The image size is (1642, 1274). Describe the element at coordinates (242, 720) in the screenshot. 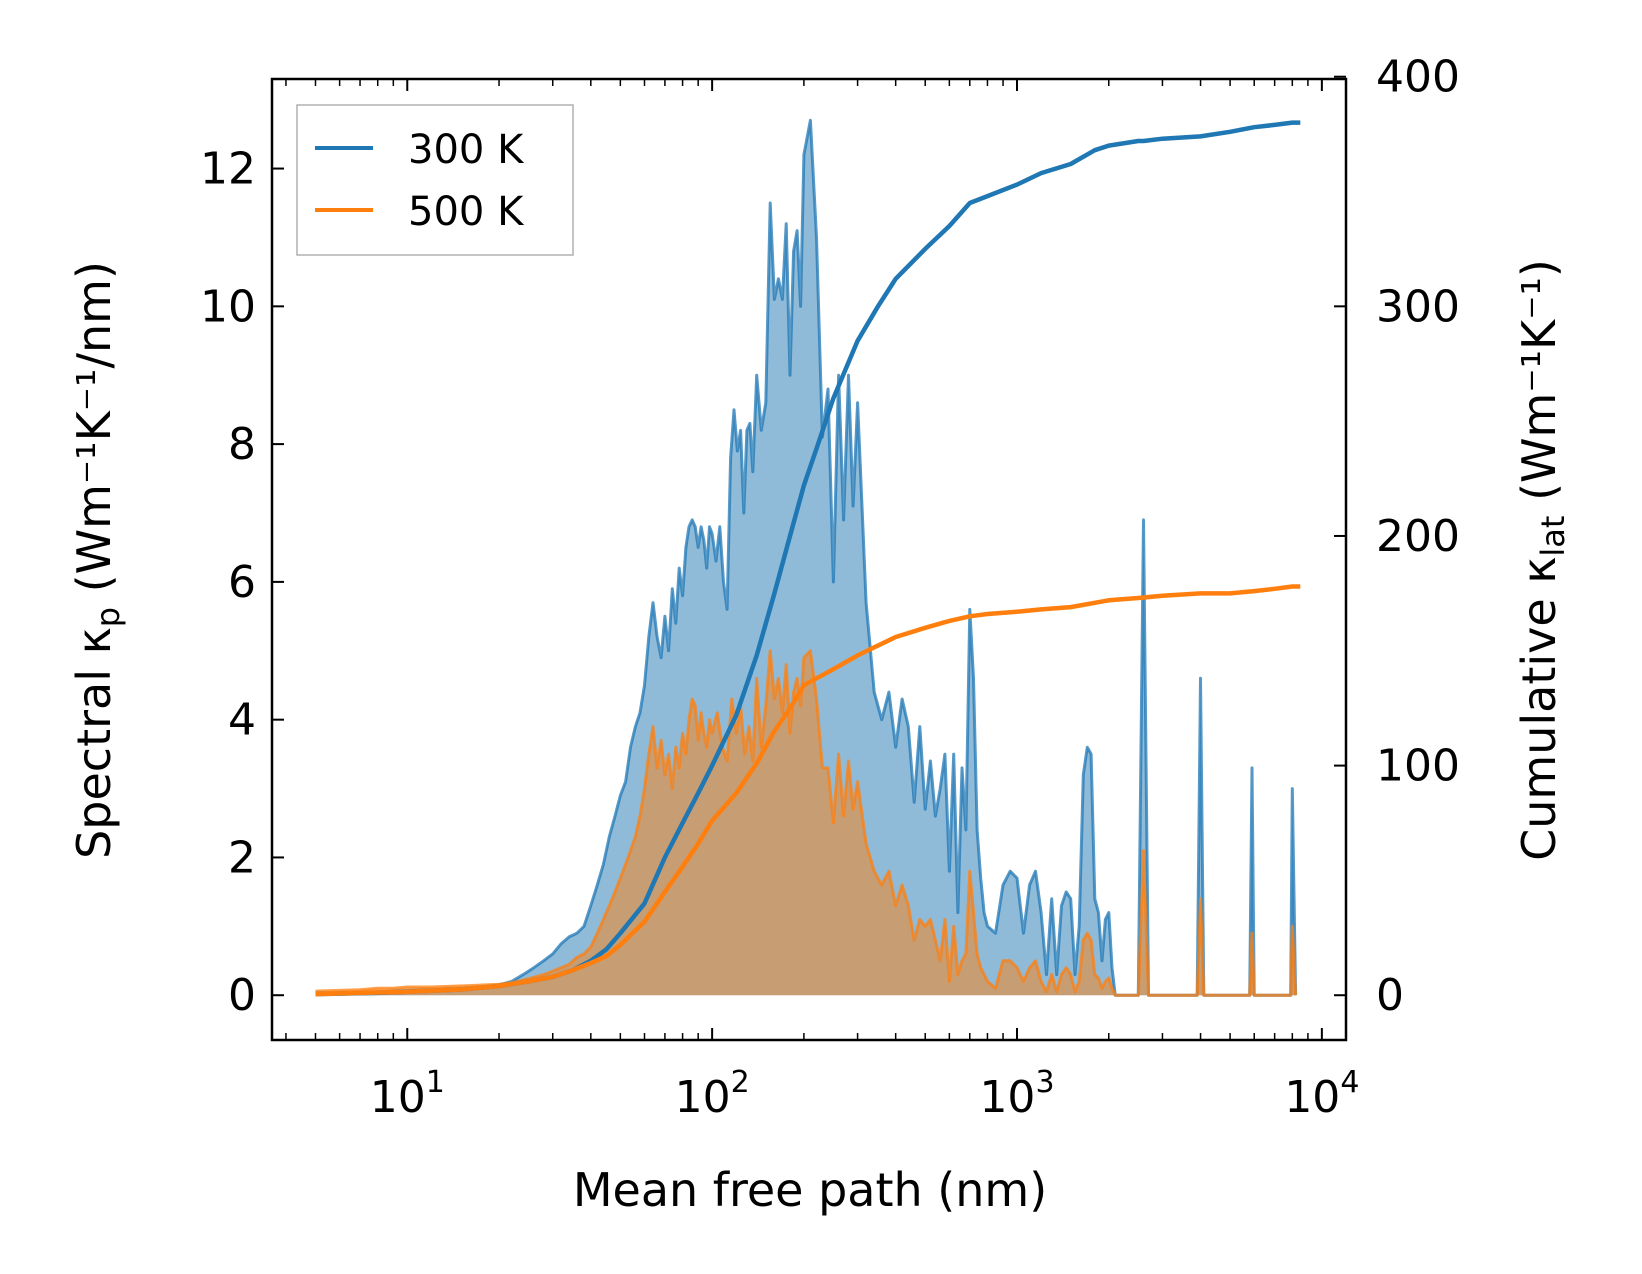

I see `left-y-tick-label: 4` at that location.